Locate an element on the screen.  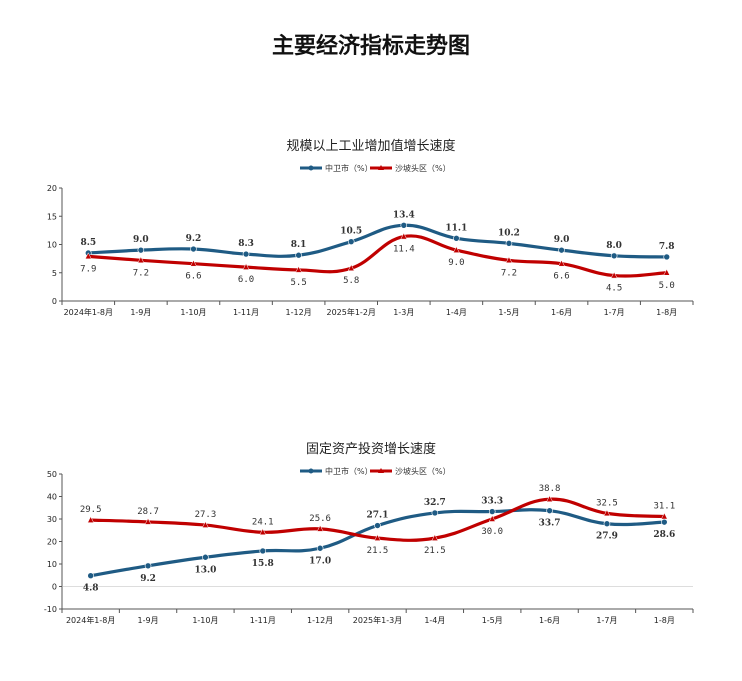
chart-title: 规模以上工业增加值增长速度 is located at coordinates (370, 146).